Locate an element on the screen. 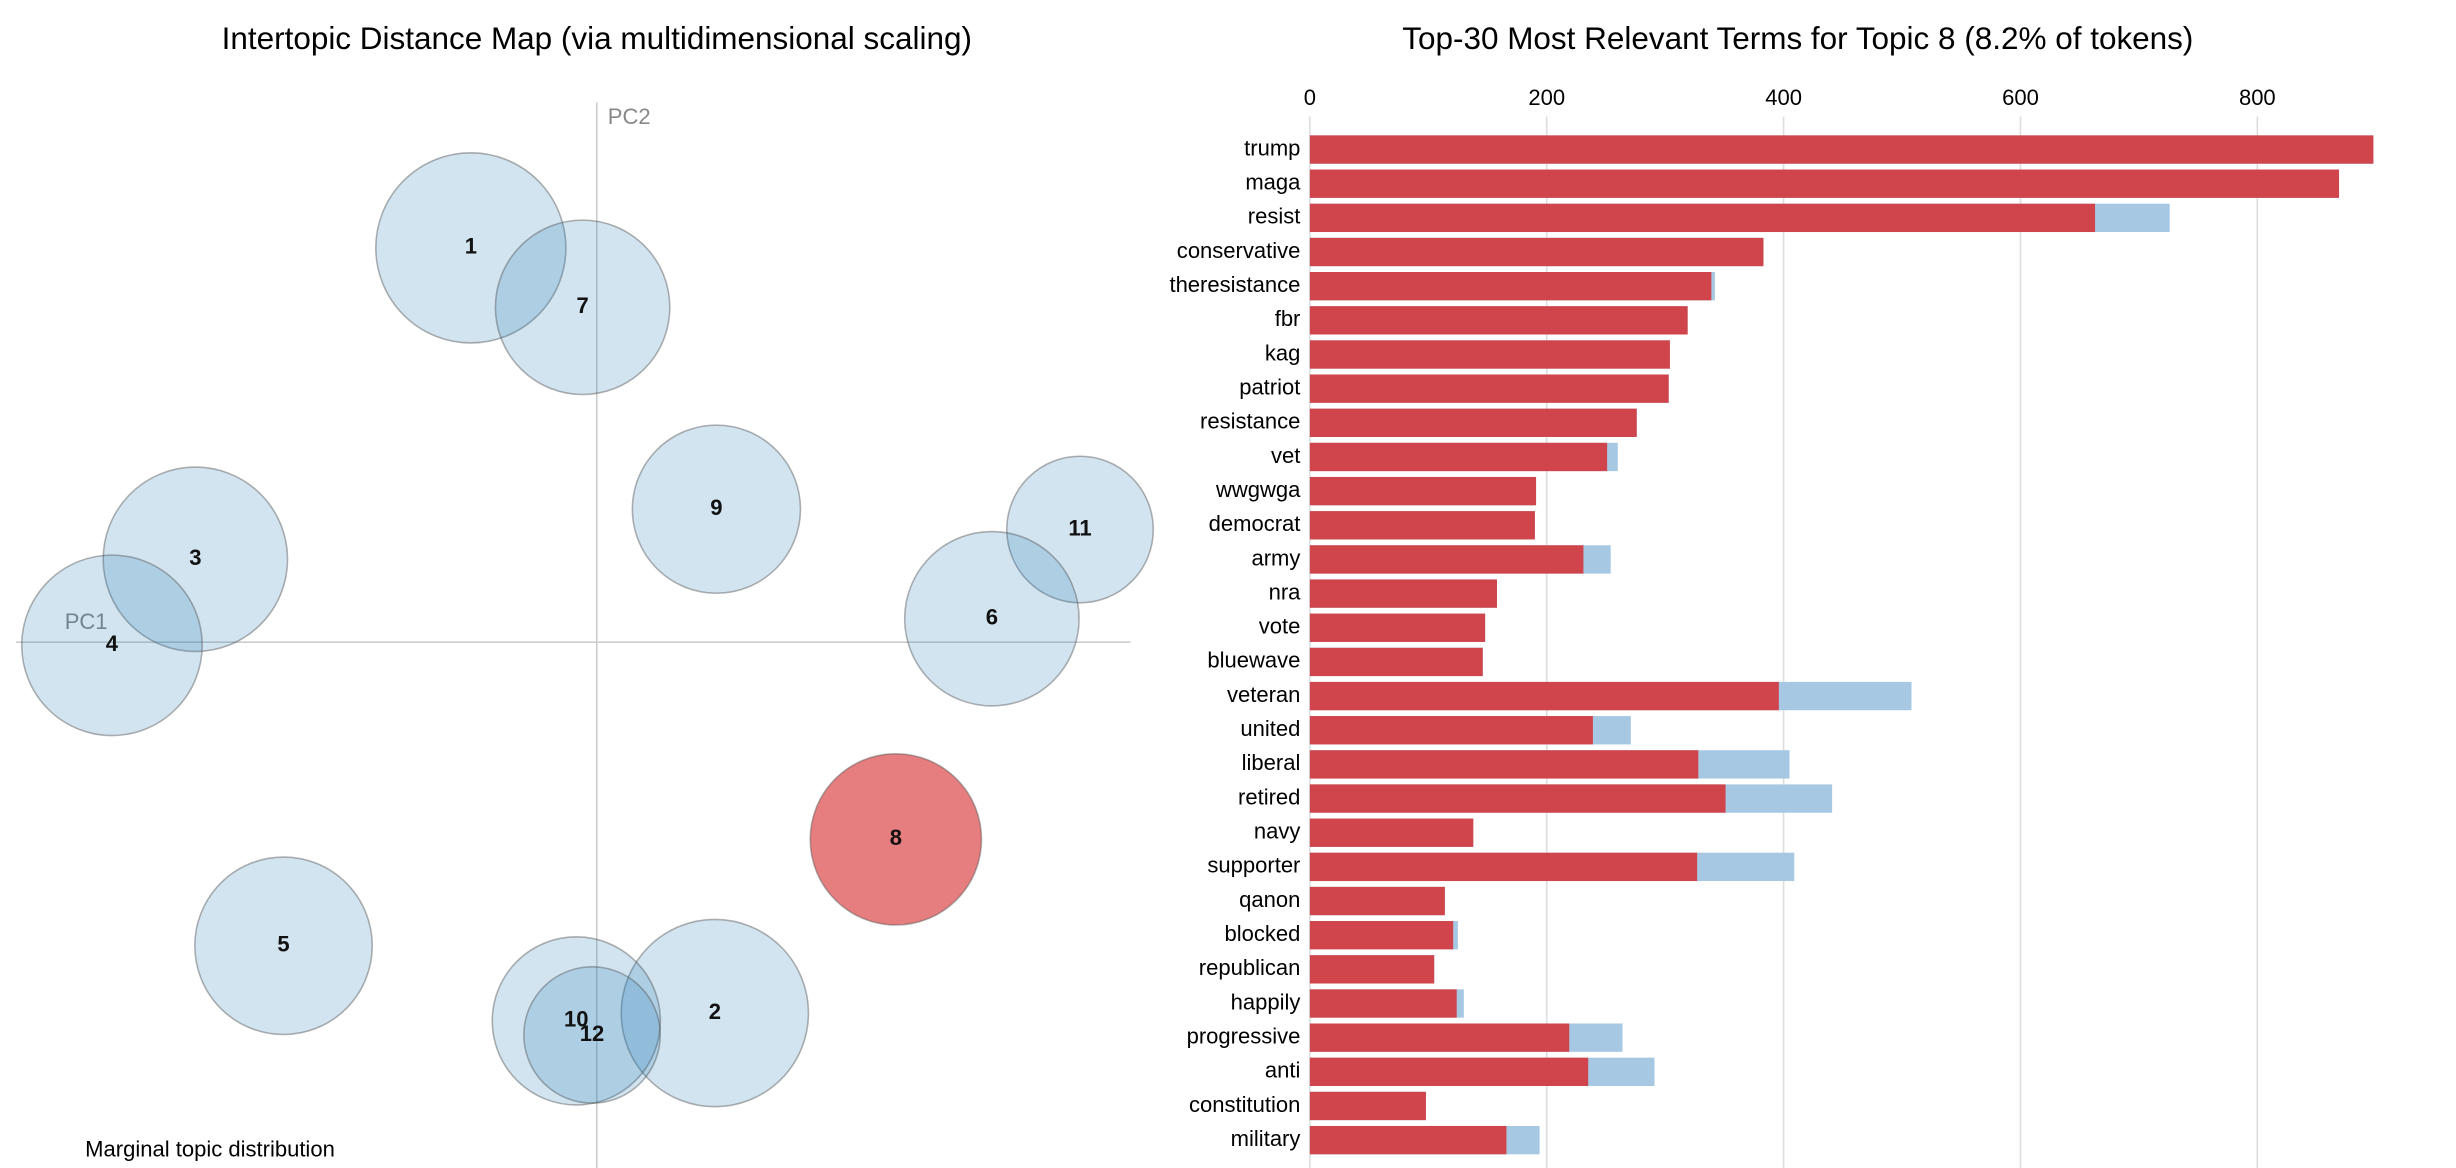  term-label: republican is located at coordinates (1250, 967).